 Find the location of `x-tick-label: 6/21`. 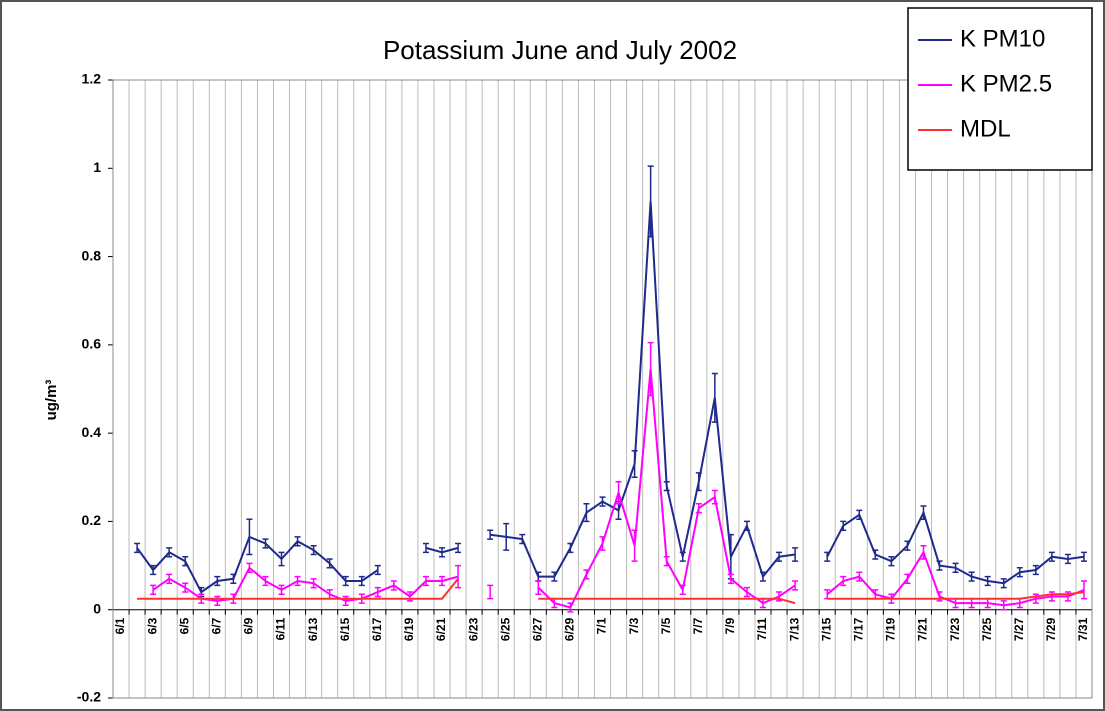

x-tick-label: 6/21 is located at coordinates (441, 629).